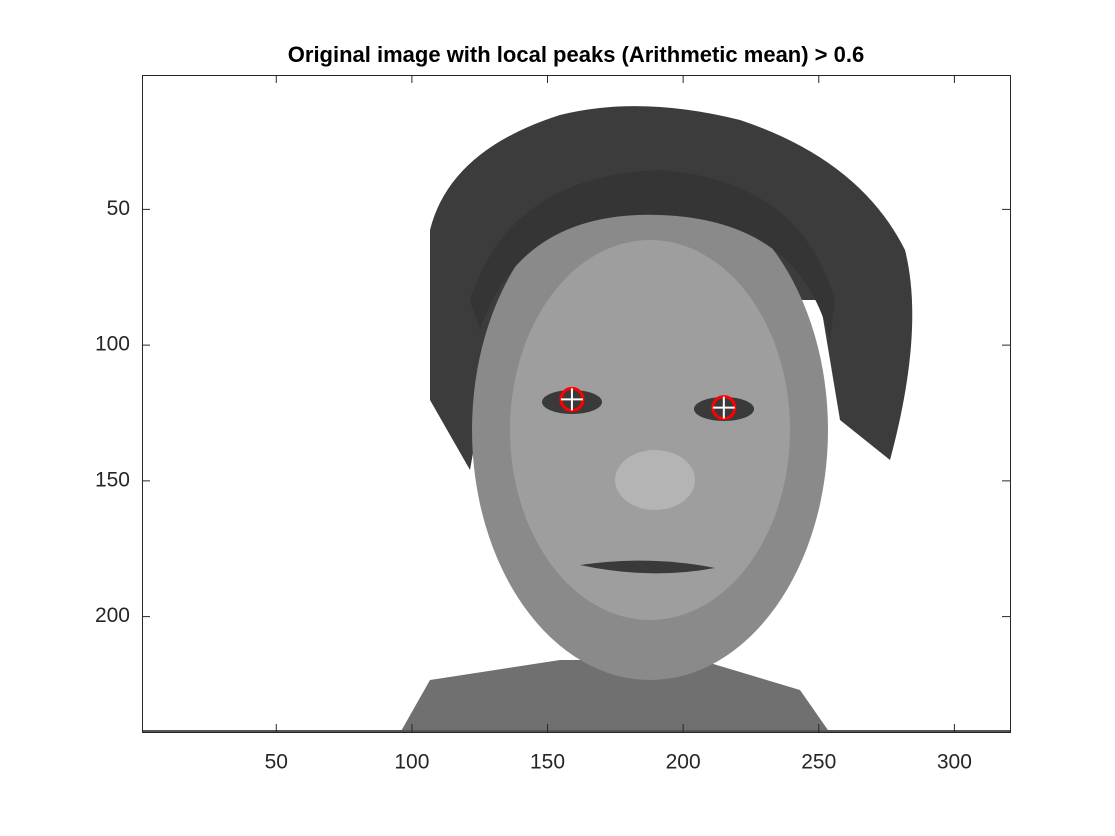 Image resolution: width=1115 pixels, height=836 pixels. Describe the element at coordinates (276, 762) in the screenshot. I see `x-tick-label: 50` at that location.